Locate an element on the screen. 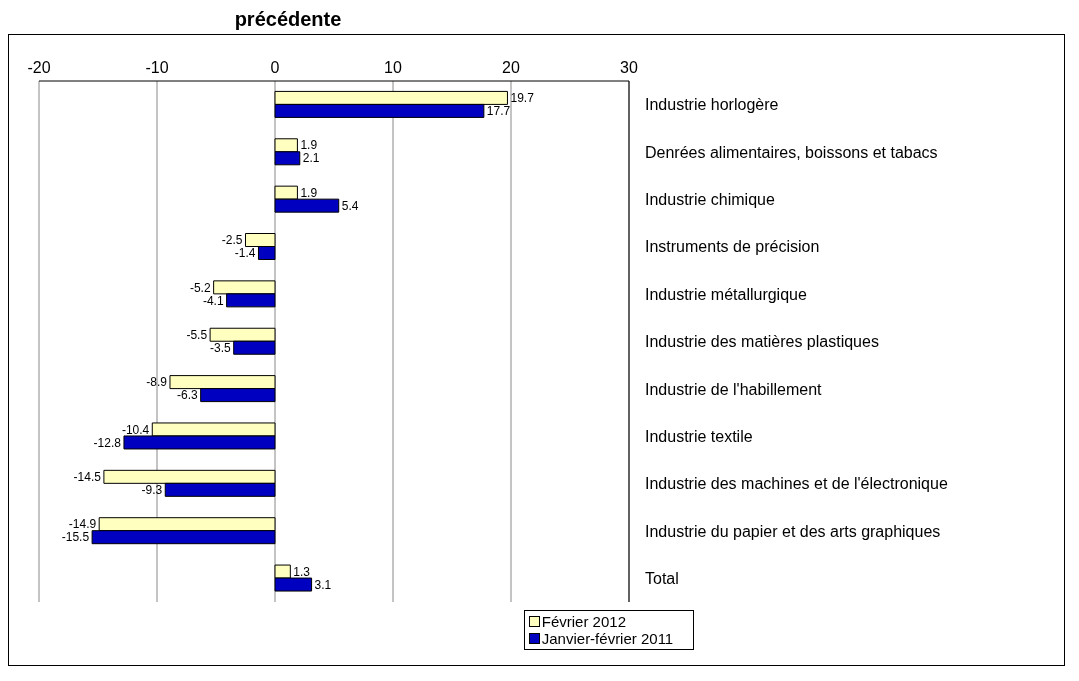 The image size is (1079, 681). data-label: -6.3 is located at coordinates (187, 395).